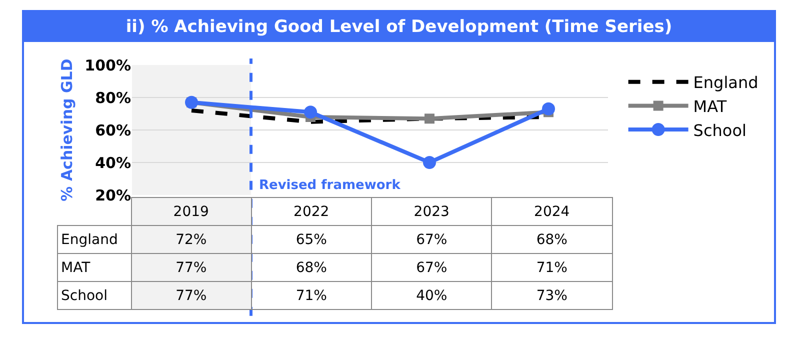 Image resolution: width=800 pixels, height=342 pixels. I want to click on data-label: 65%, so click(311, 240).